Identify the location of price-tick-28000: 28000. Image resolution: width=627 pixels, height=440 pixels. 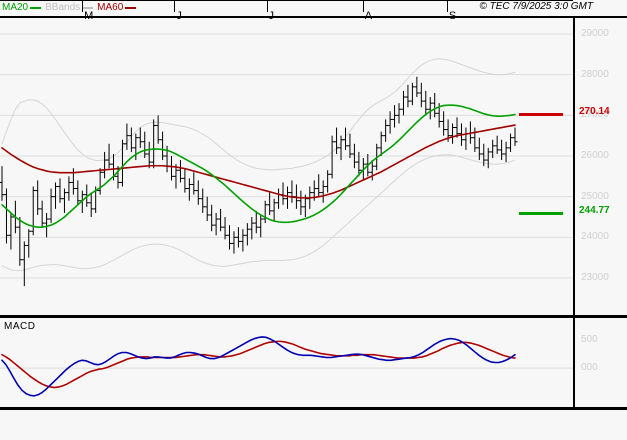
(595, 74).